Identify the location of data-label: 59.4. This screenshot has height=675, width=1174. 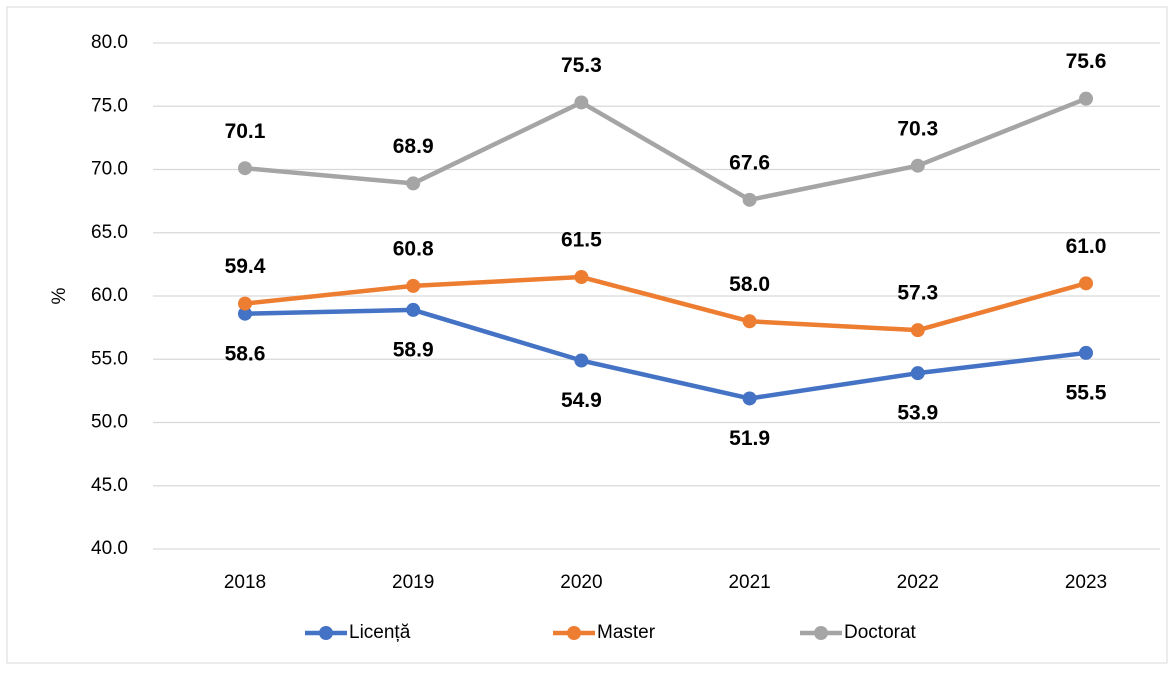
(245, 266).